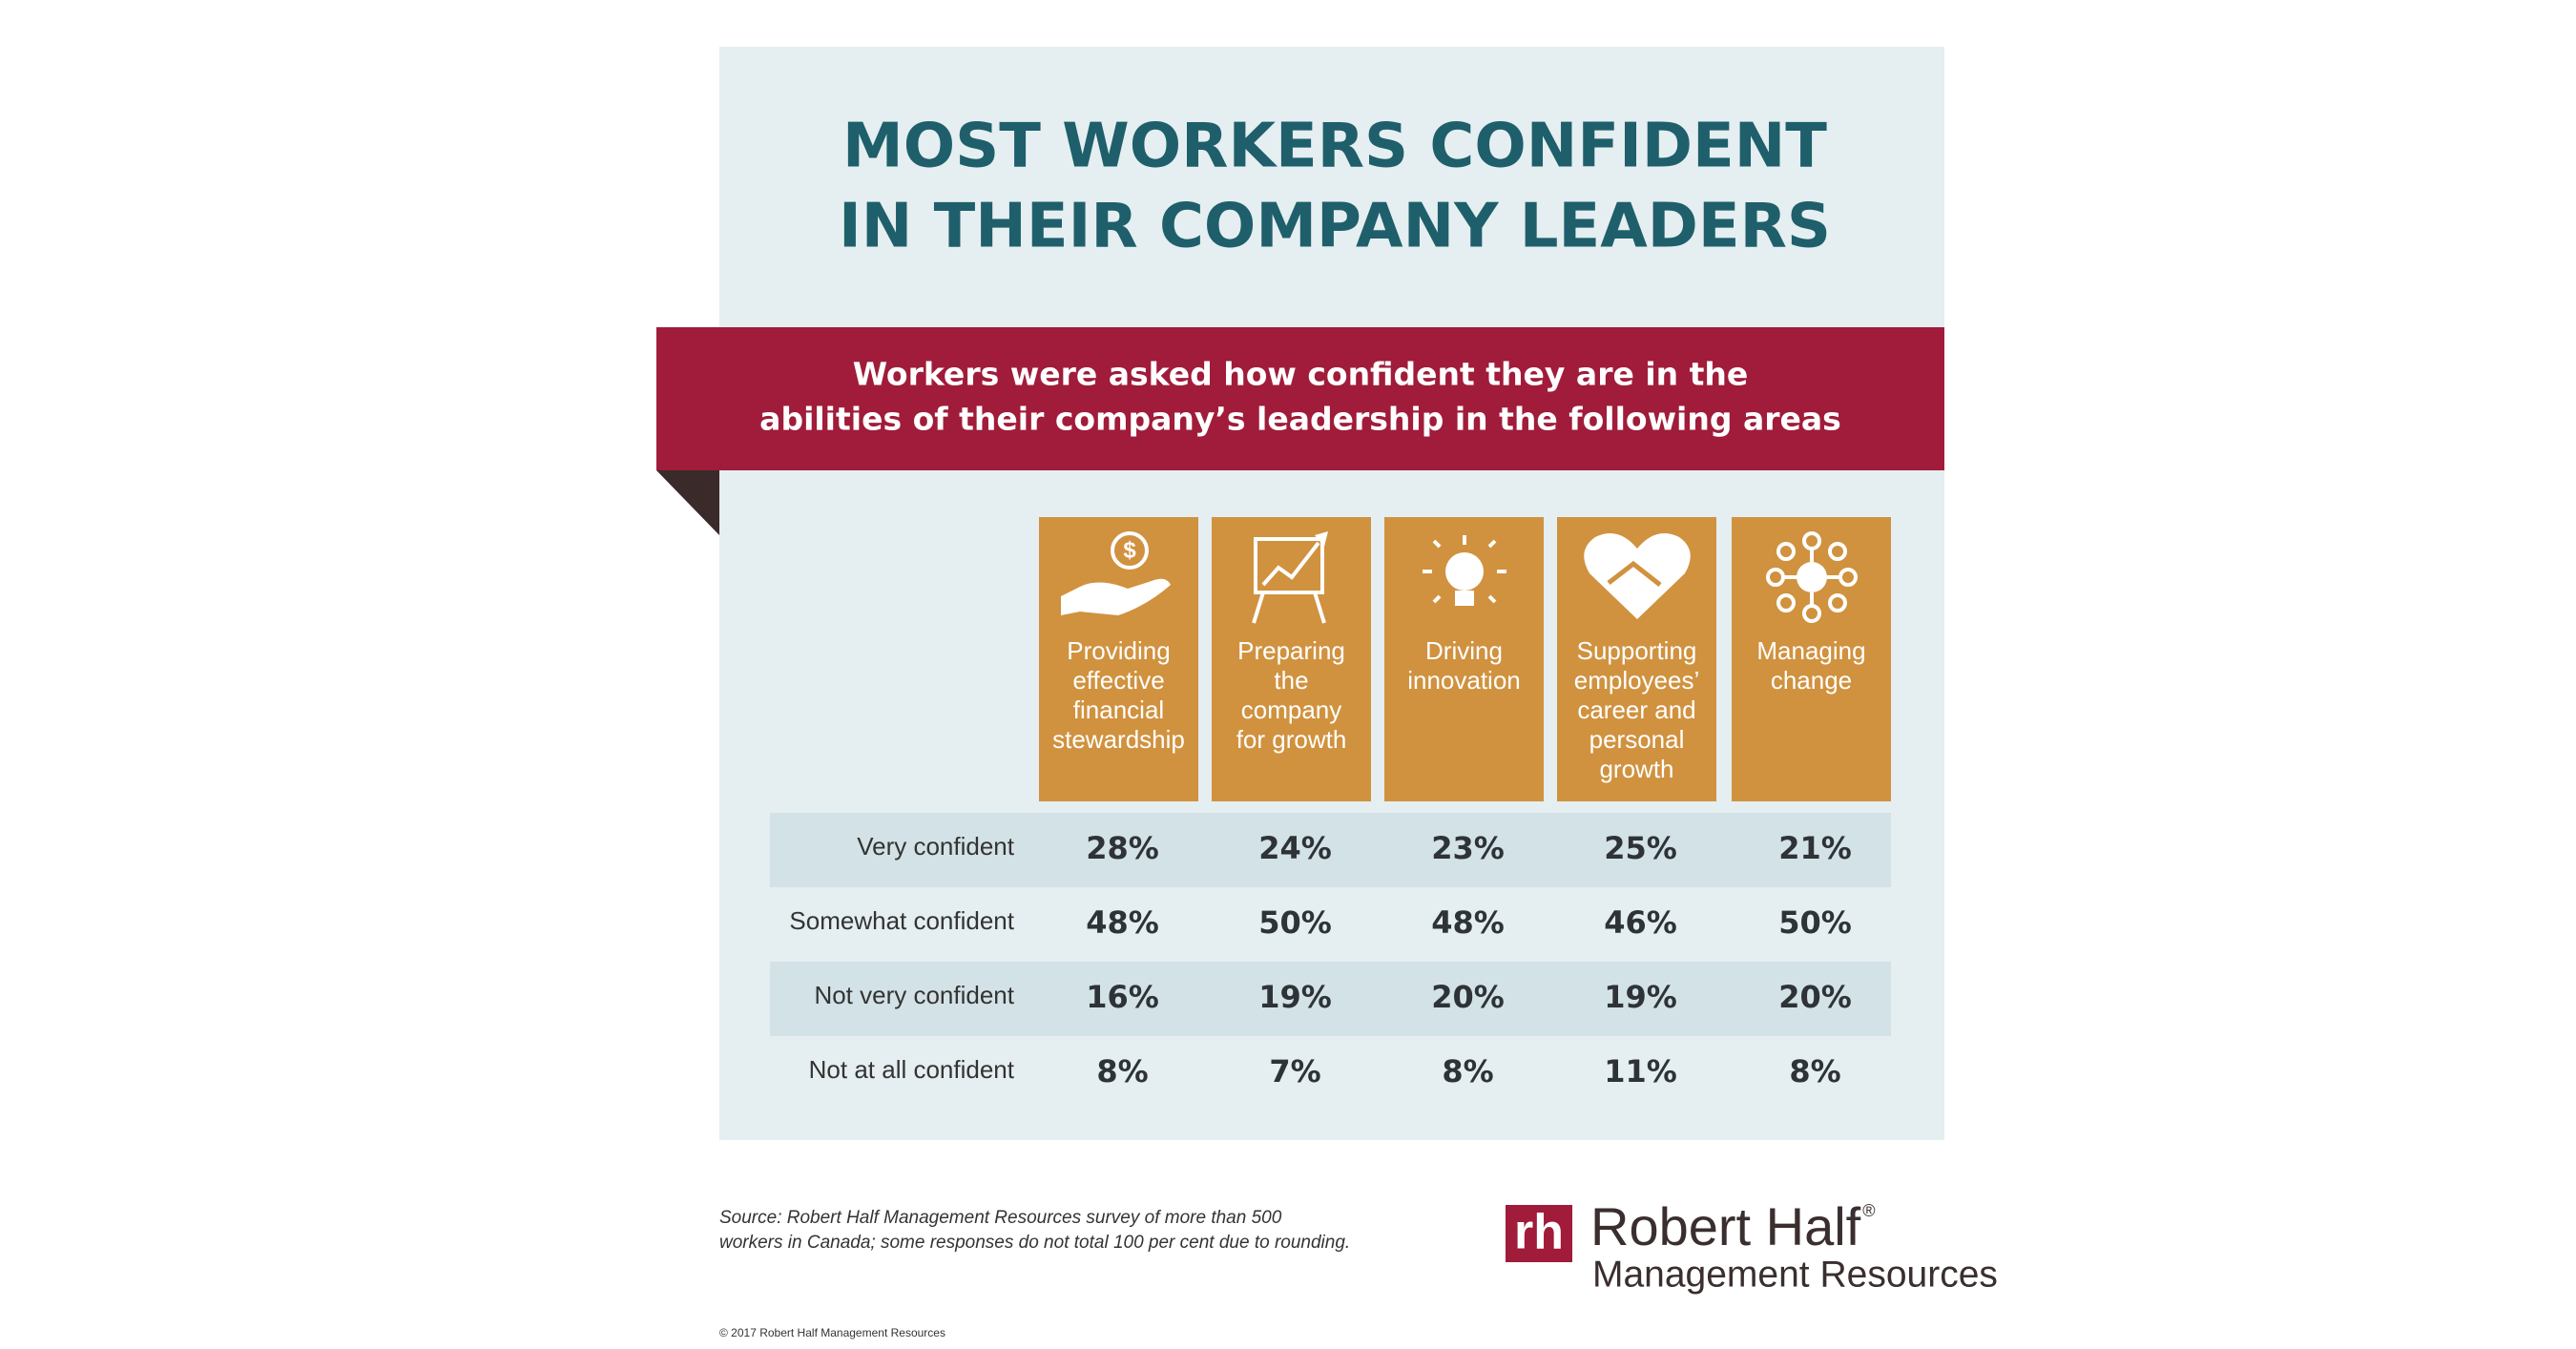 This screenshot has height=1349, width=2576. I want to click on column-label: Providing, so click(1118, 650).